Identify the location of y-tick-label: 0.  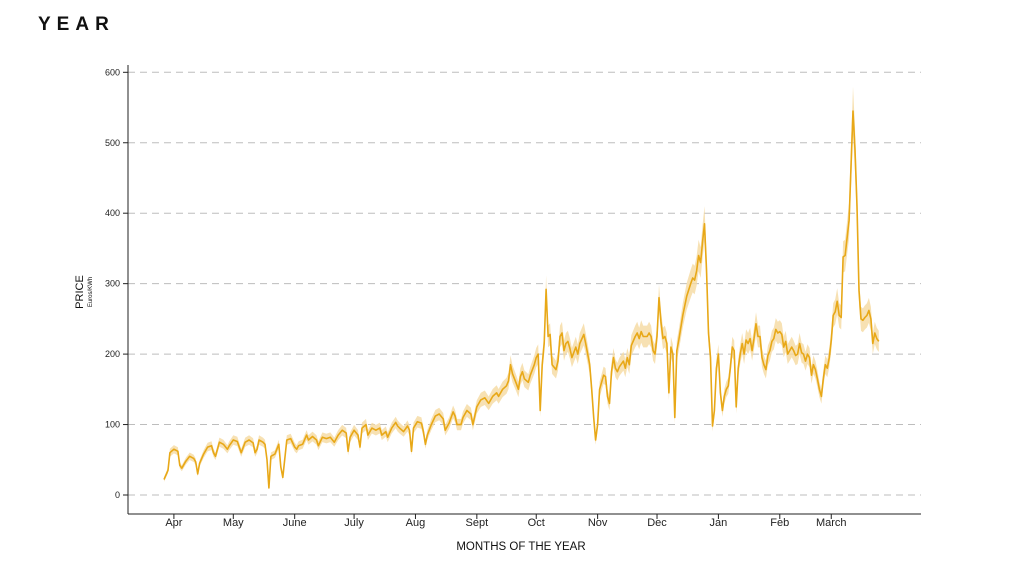
(117, 495).